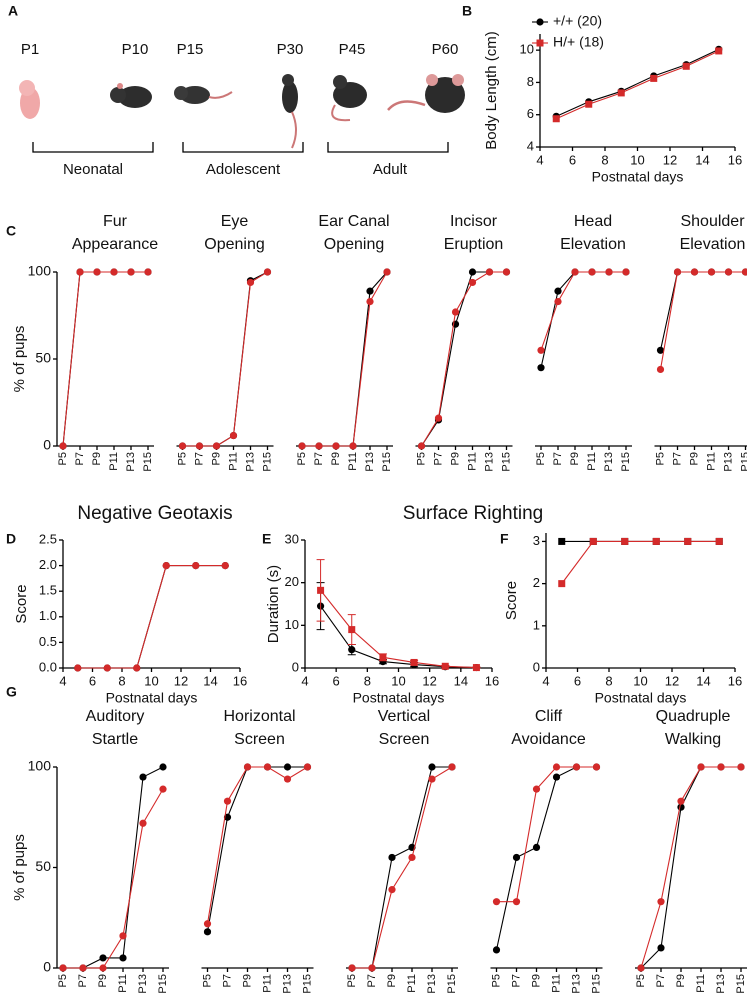 This screenshot has width=747, height=1006. I want to click on panel-label: A, so click(13, 11).